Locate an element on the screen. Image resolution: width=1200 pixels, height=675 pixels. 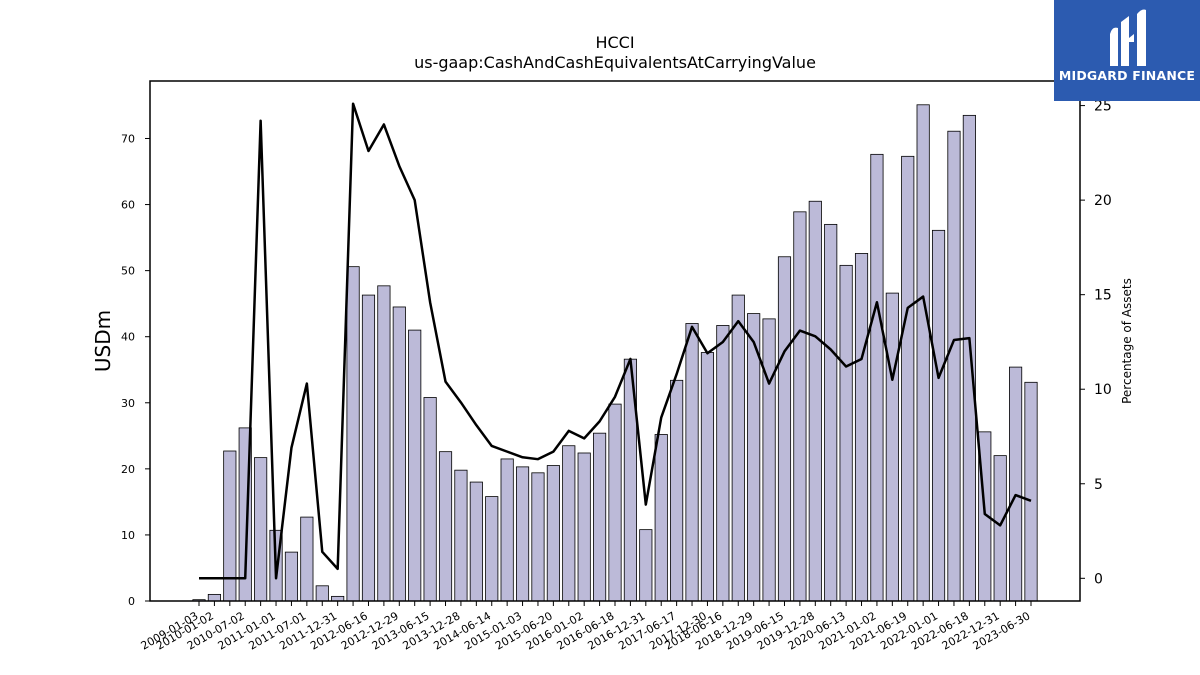
left-tick-label: 20 is located at coordinates (128, 469).